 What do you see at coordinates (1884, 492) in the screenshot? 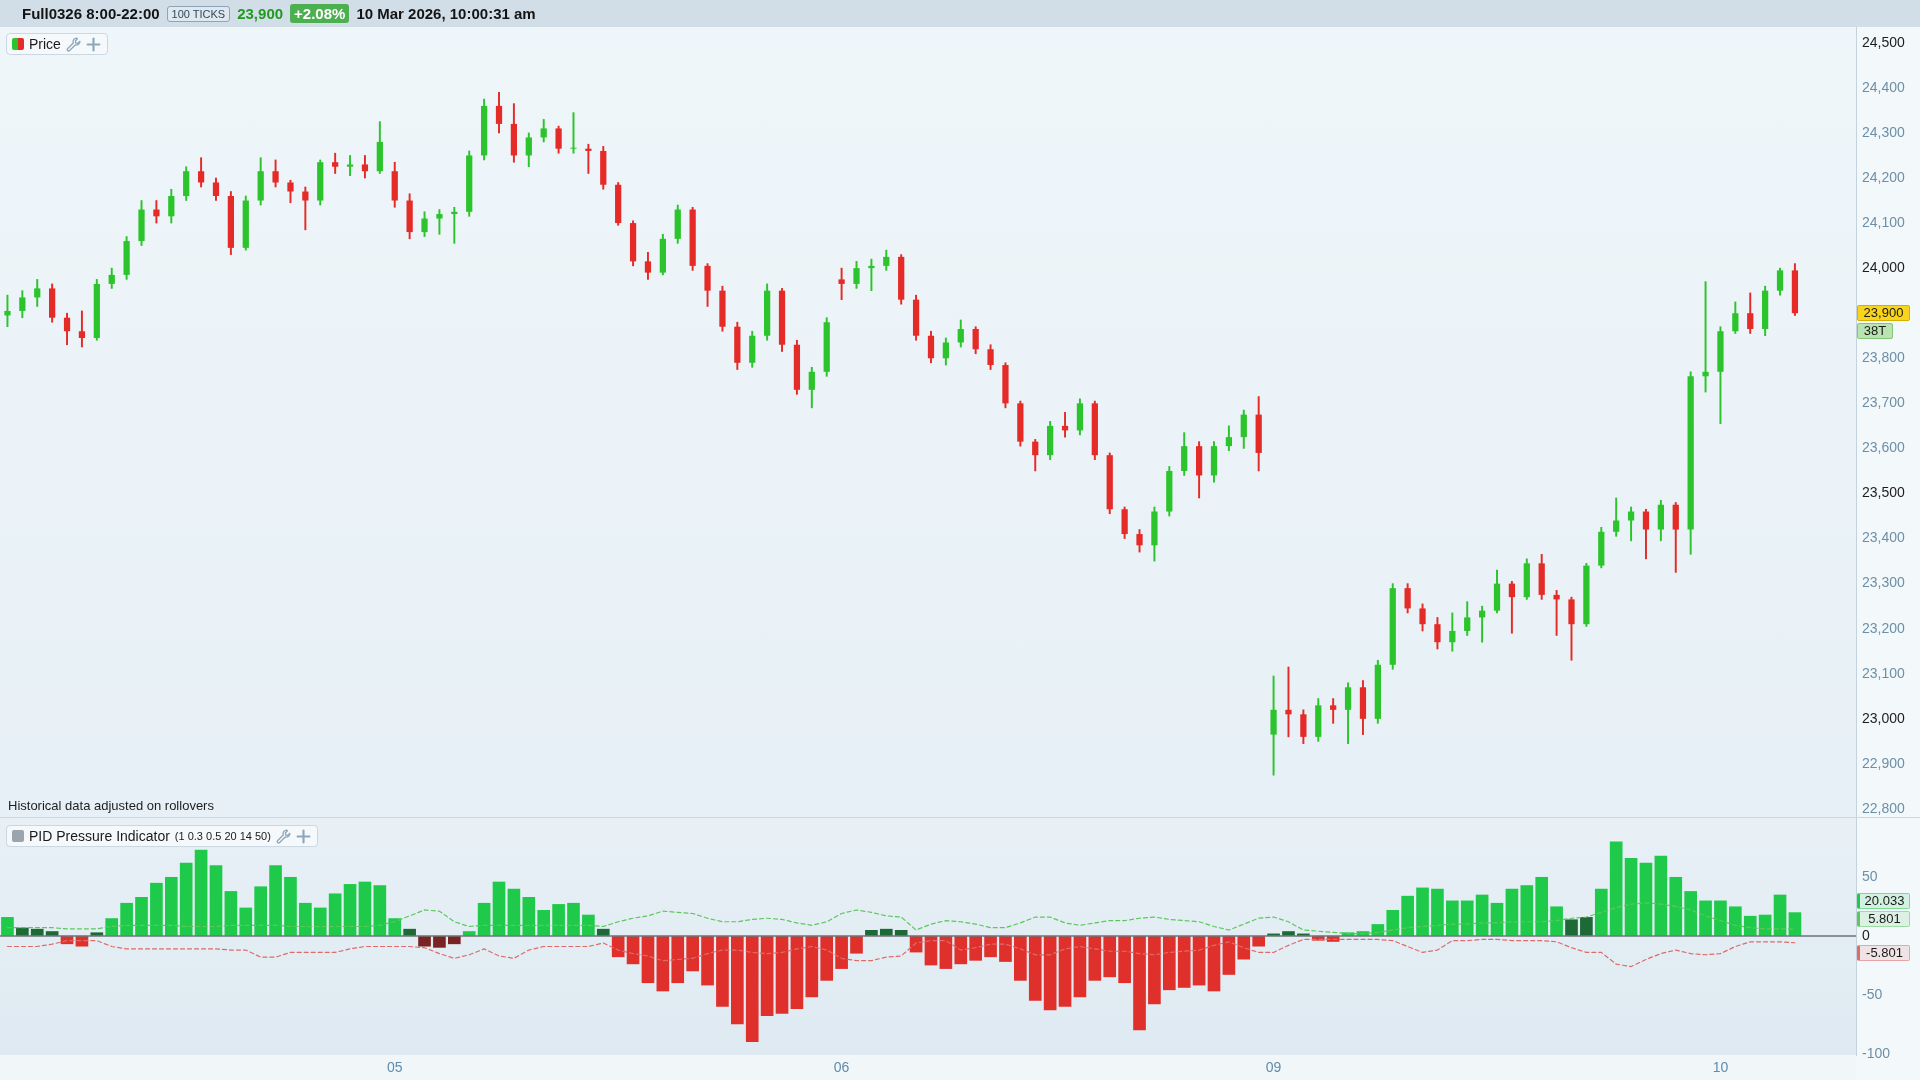
I see `y-tick-label: 23,500` at bounding box center [1884, 492].